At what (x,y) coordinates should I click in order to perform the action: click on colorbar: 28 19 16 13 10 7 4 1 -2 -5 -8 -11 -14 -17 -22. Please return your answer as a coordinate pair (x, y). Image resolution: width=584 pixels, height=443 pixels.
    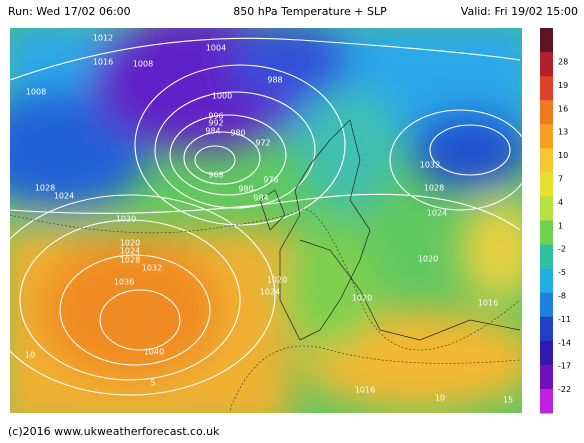
    Looking at the image, I should click on (555, 221).